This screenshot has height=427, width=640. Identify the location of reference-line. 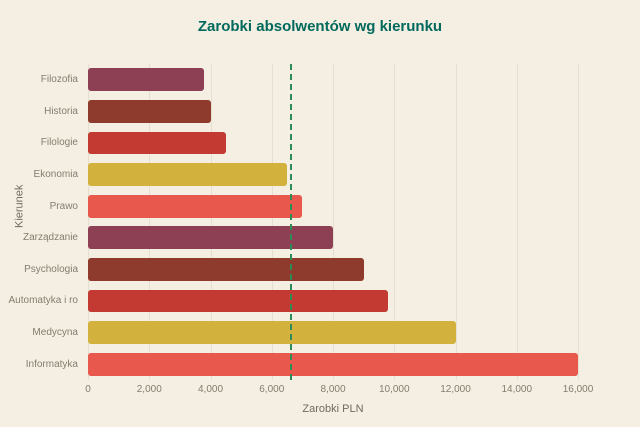
(291, 222).